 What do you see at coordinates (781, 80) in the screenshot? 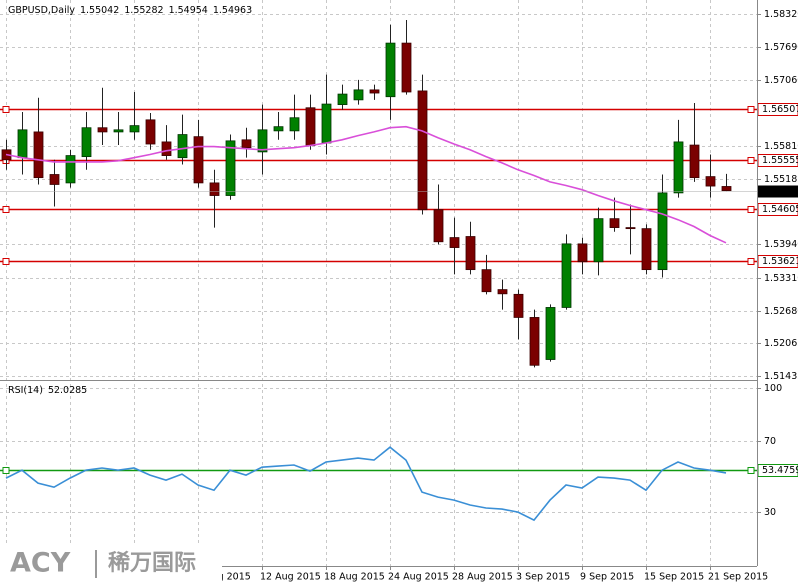
I see `y-tick-label: 1.57060` at bounding box center [781, 80].